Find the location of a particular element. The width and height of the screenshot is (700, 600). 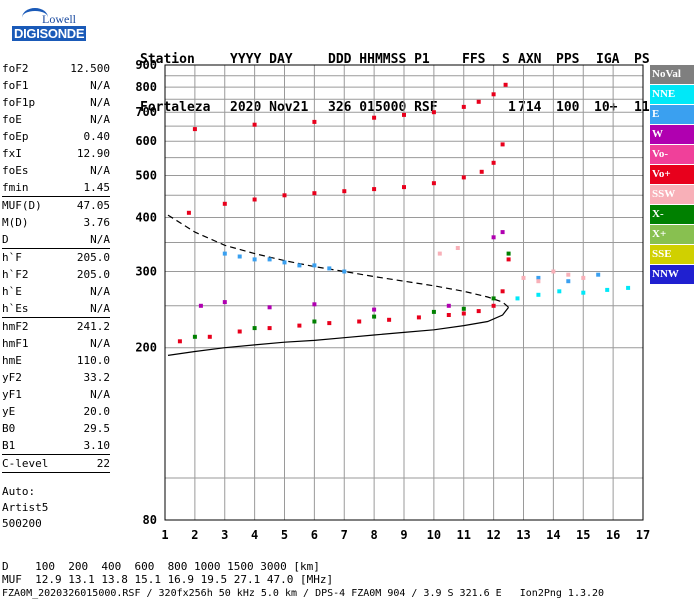

param-row: D N/A is located at coordinates (56, 239).